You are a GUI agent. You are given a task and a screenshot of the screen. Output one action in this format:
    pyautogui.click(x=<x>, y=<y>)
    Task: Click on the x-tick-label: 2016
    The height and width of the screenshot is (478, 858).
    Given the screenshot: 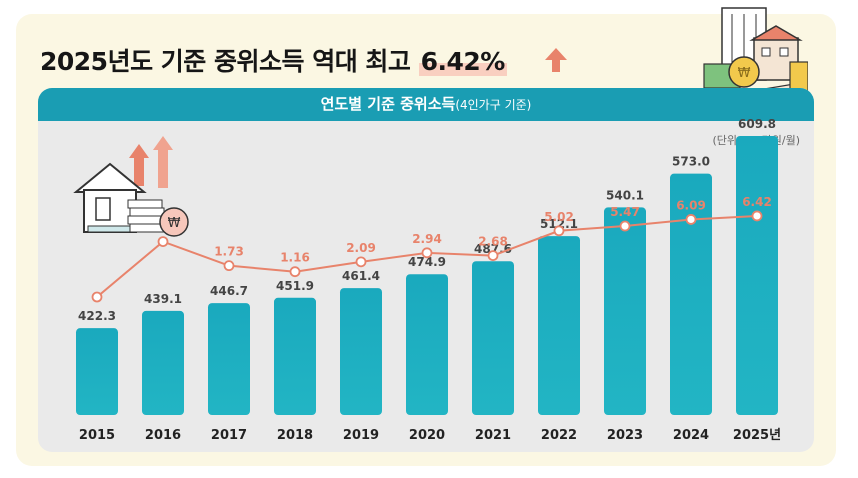 What is the action you would take?
    pyautogui.click(x=163, y=435)
    